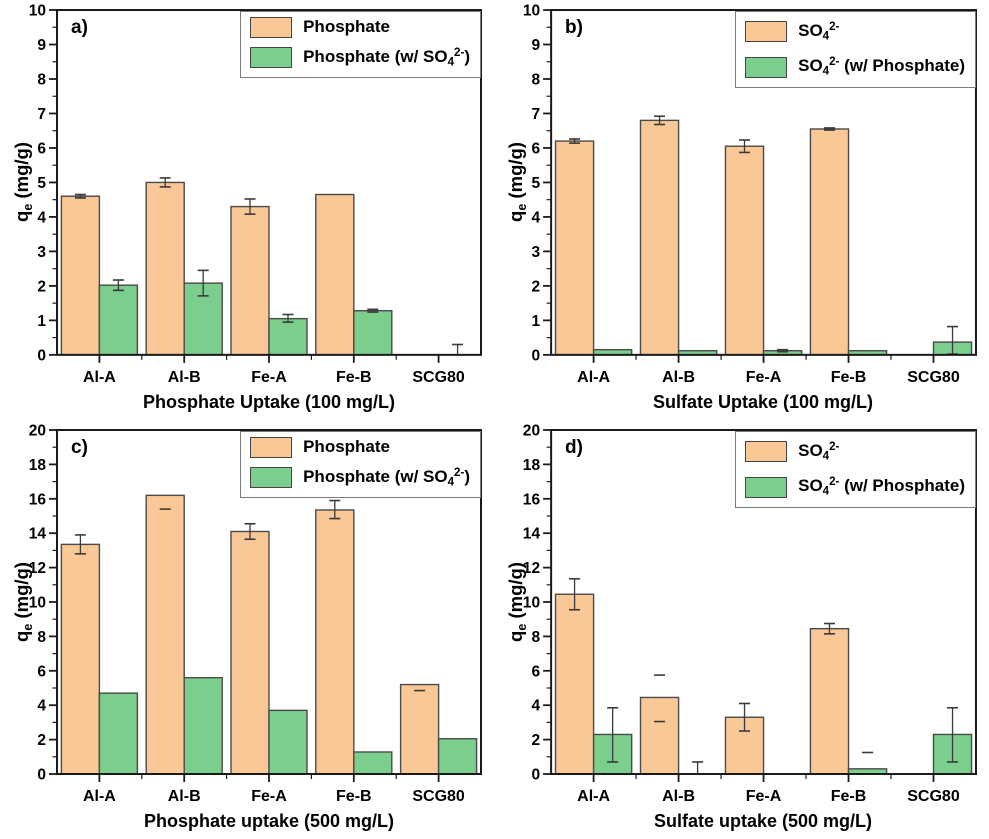 Image resolution: width=989 pixels, height=839 pixels. What do you see at coordinates (271, 447) in the screenshot?
I see `legend-swatch-phosphate` at bounding box center [271, 447].